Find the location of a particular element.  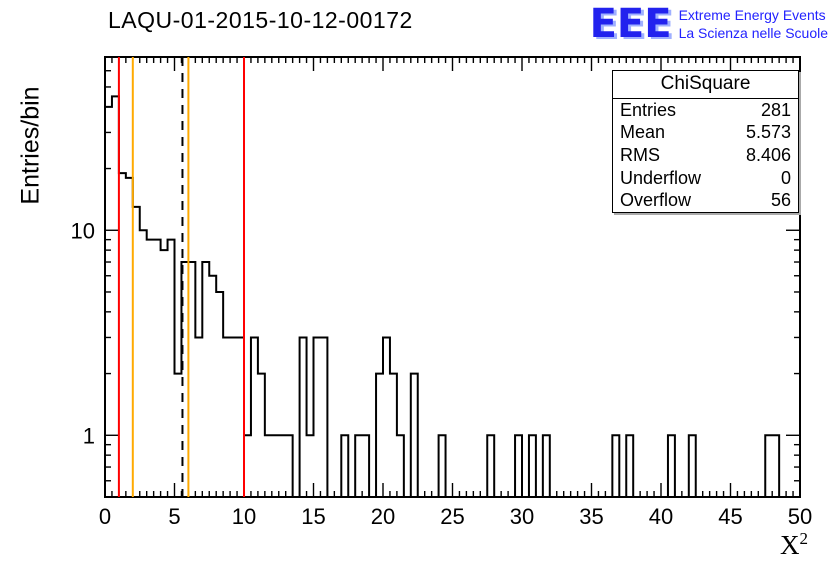

svg-text: 35 is located at coordinates (591, 516).